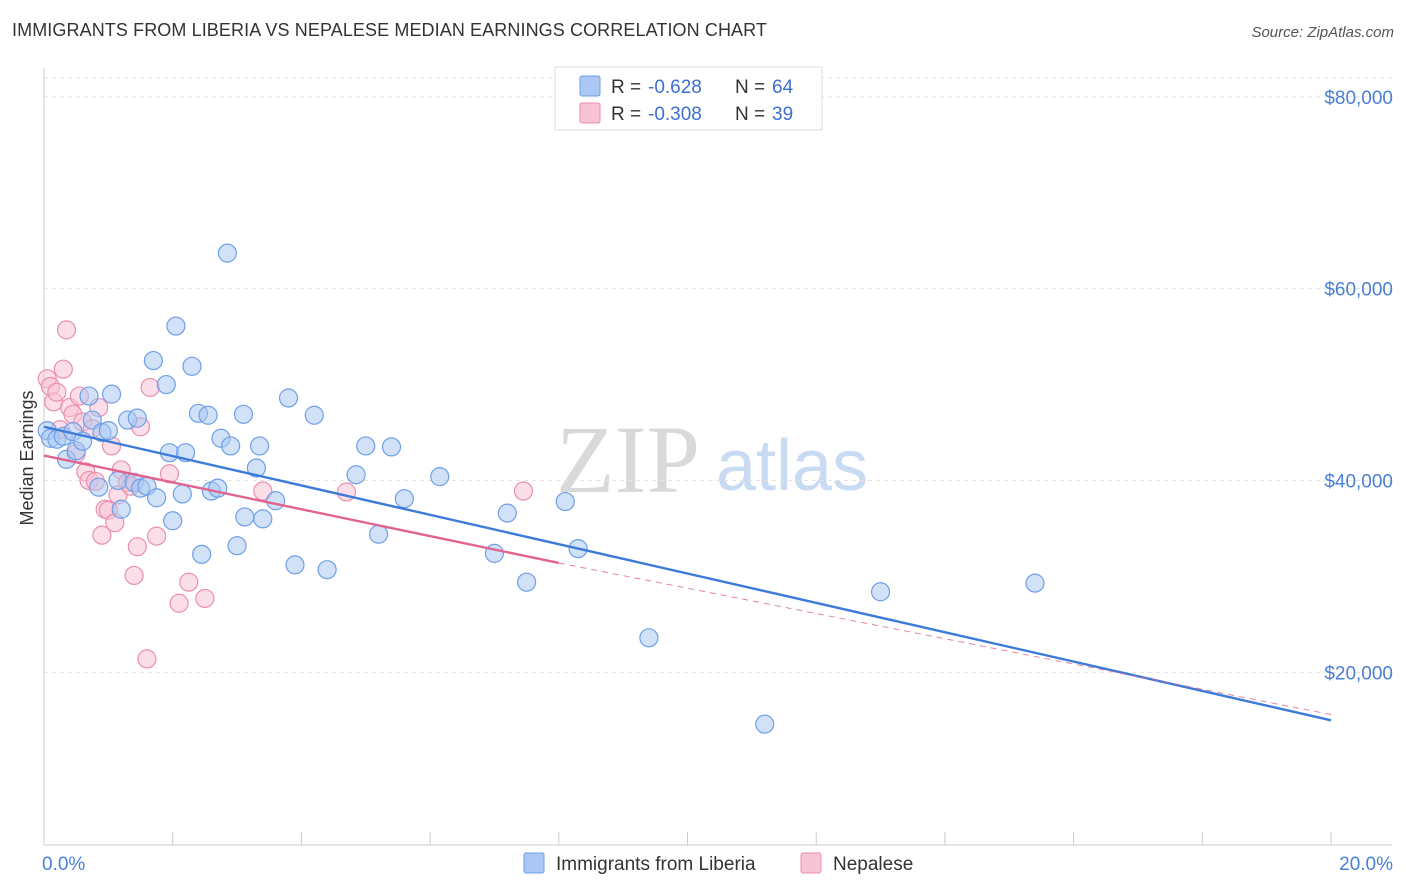  Describe the element at coordinates (945, 639) in the screenshot. I see `trend-line-nepalese-extension` at that location.